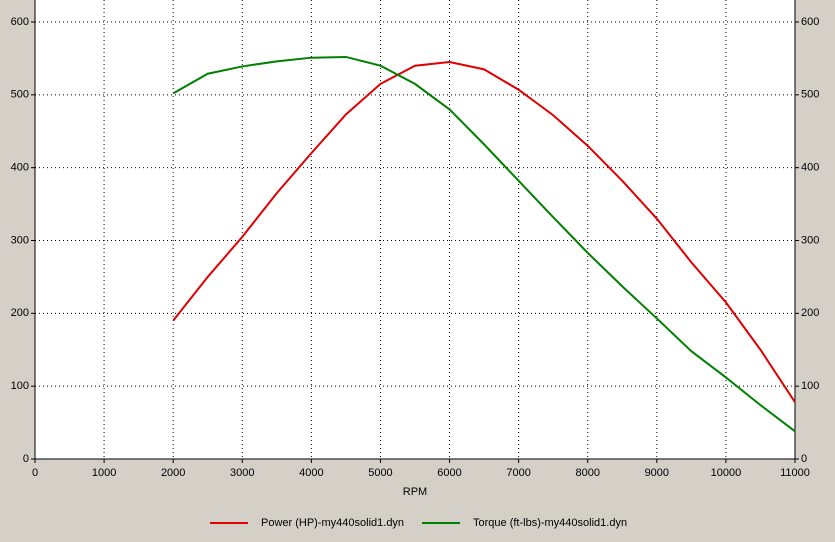 The height and width of the screenshot is (542, 835). I want to click on x-tick-label: 5000, so click(380, 473).